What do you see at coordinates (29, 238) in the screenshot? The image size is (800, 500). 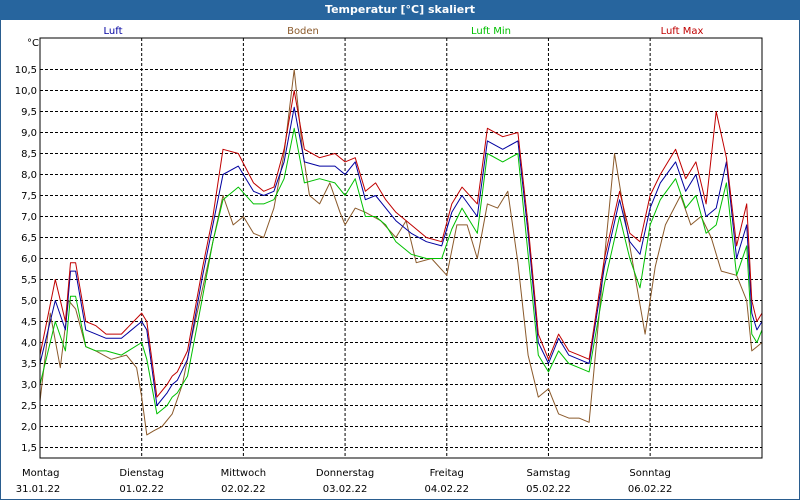 I see `y-tick-label: 6,5` at bounding box center [29, 238].